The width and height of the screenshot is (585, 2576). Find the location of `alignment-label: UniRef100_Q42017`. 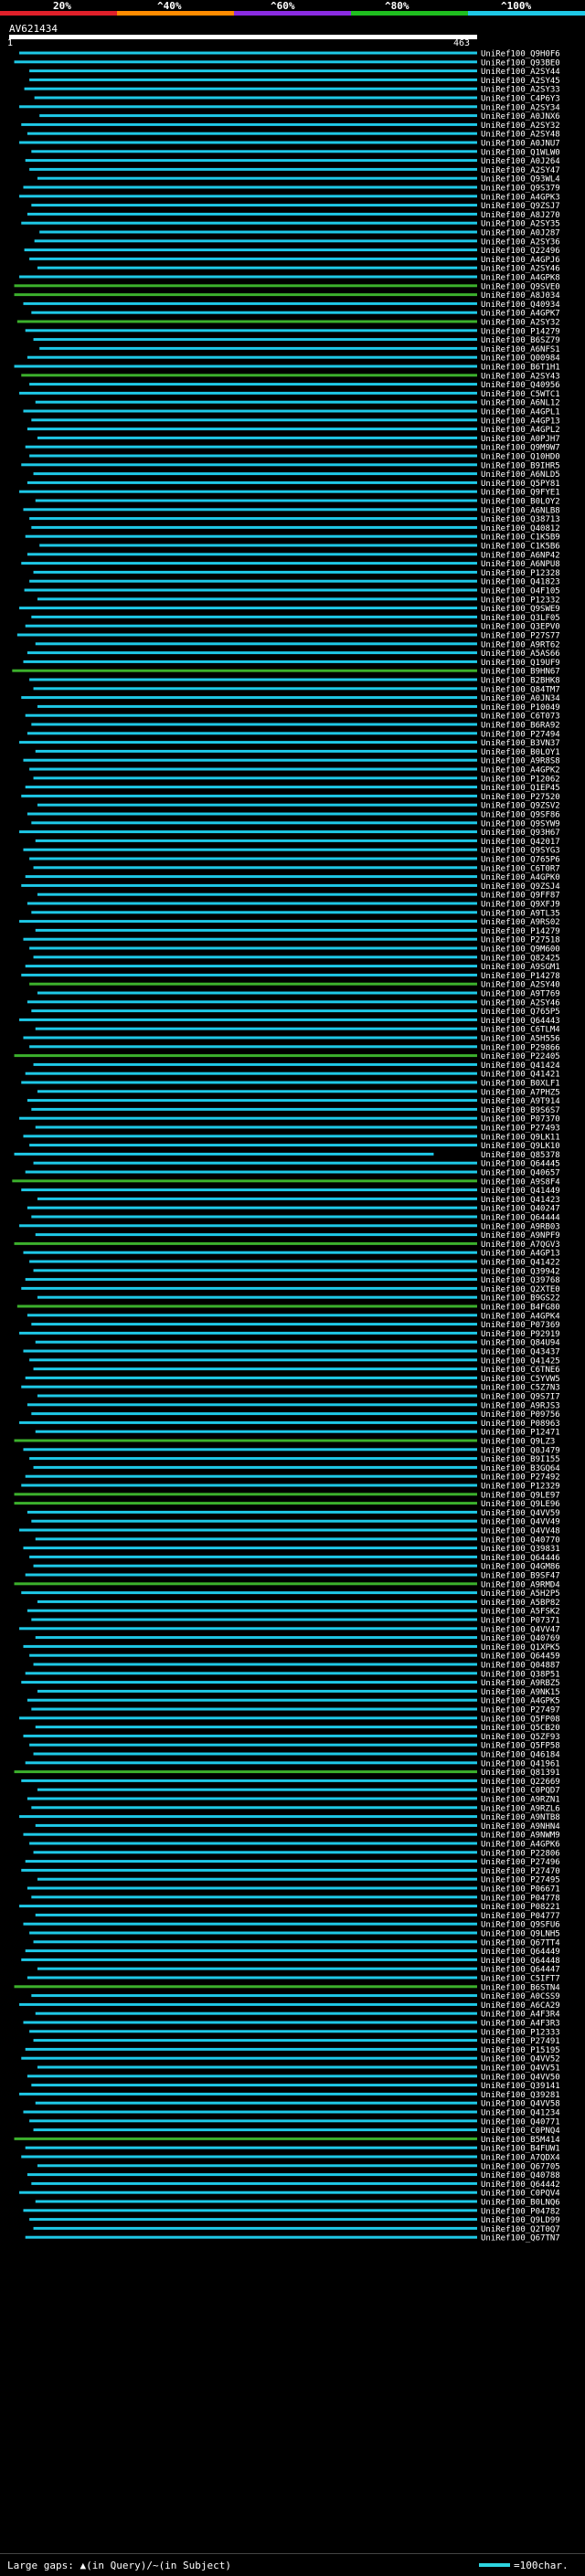

alignment-label: UniRef100_Q42017 is located at coordinates (520, 843).